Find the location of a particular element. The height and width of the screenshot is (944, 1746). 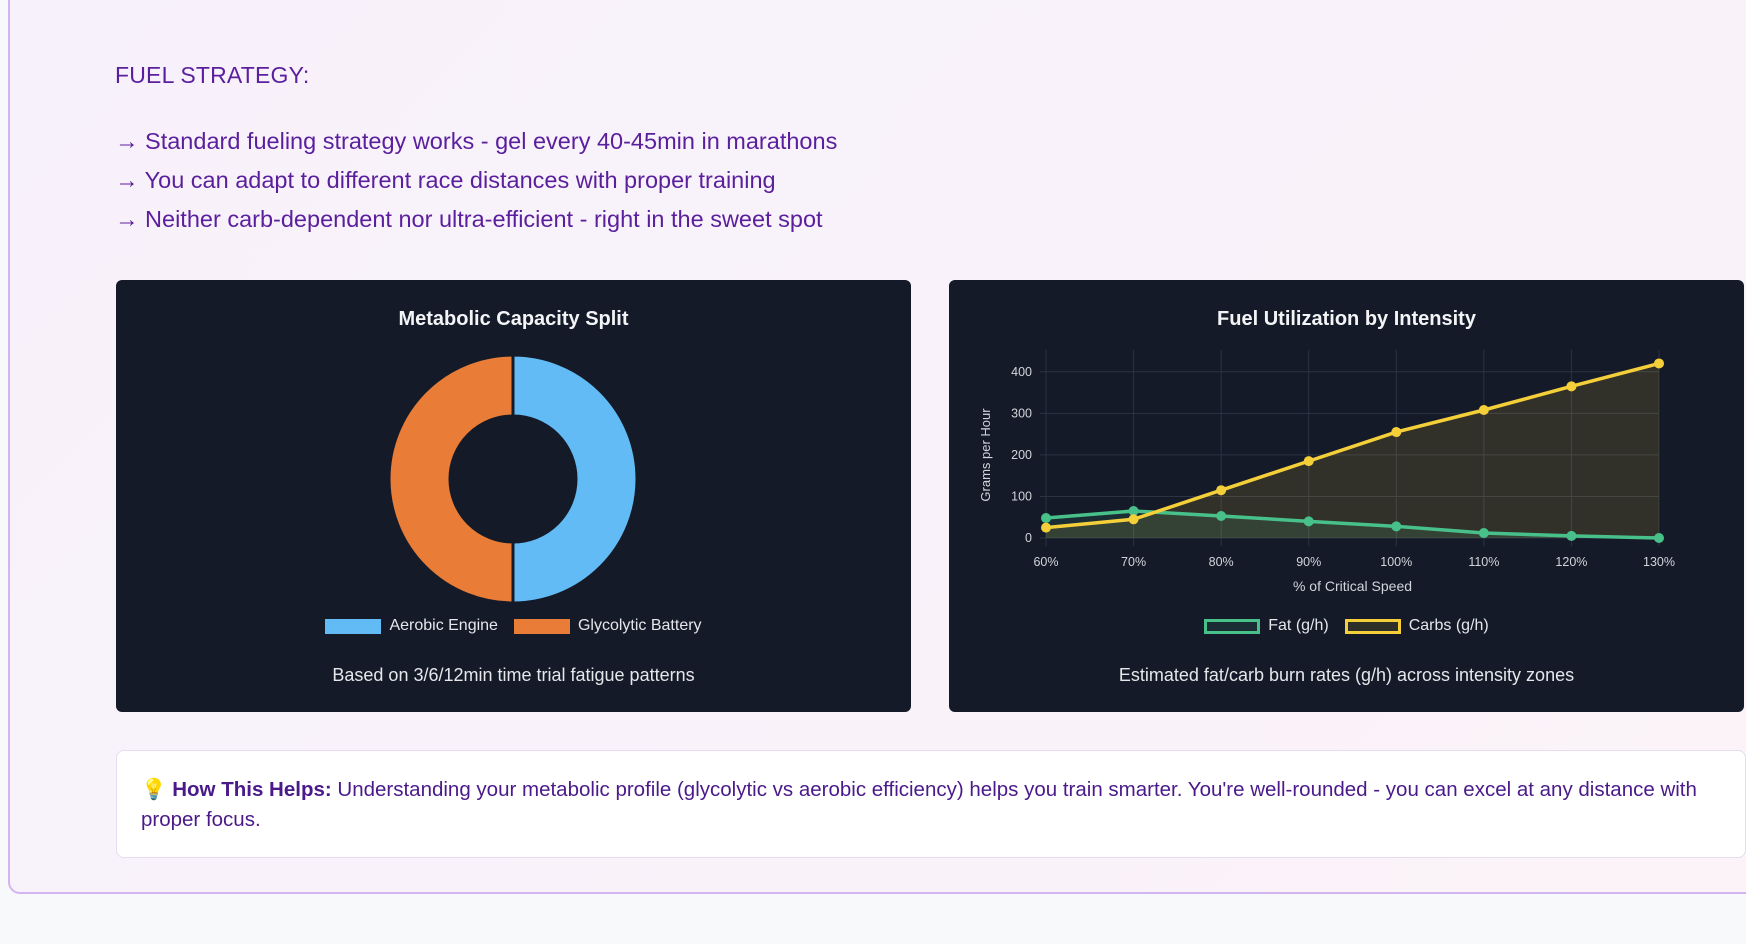

doughnut-slice-aerobic is located at coordinates (575, 479).